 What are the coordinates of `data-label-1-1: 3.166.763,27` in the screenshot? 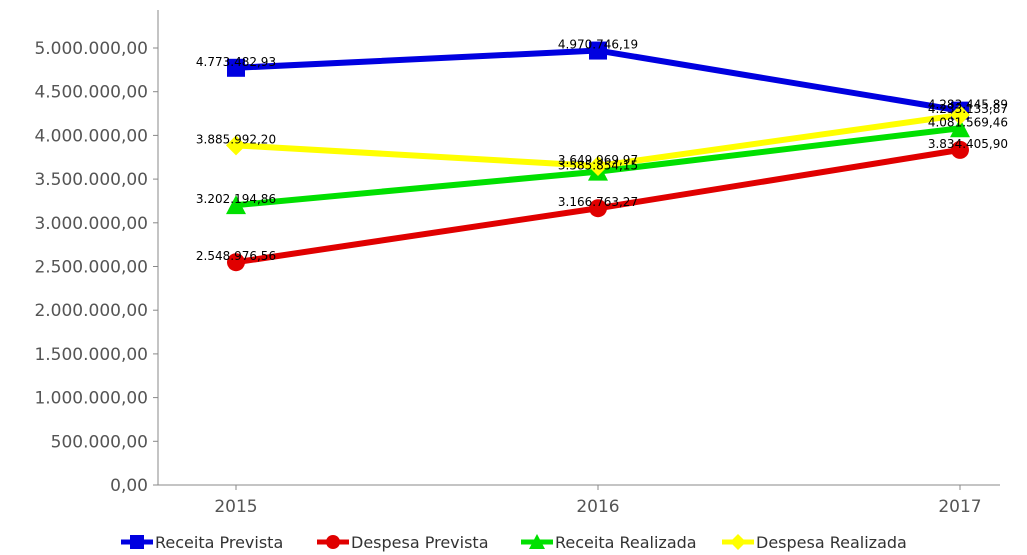 It's located at (598, 202).